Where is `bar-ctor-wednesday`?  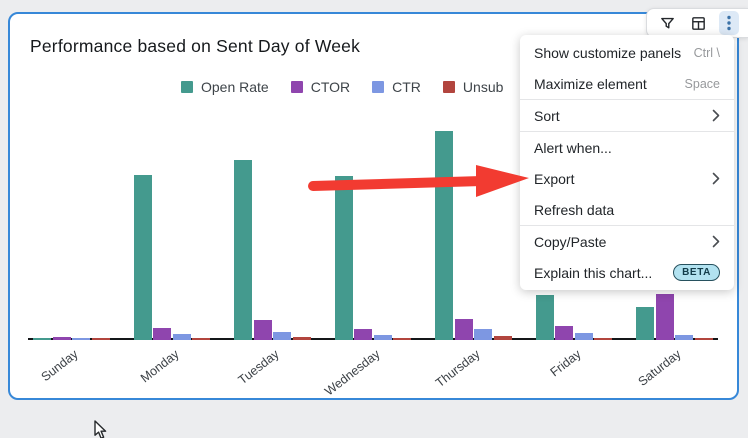 bar-ctor-wednesday is located at coordinates (363, 334).